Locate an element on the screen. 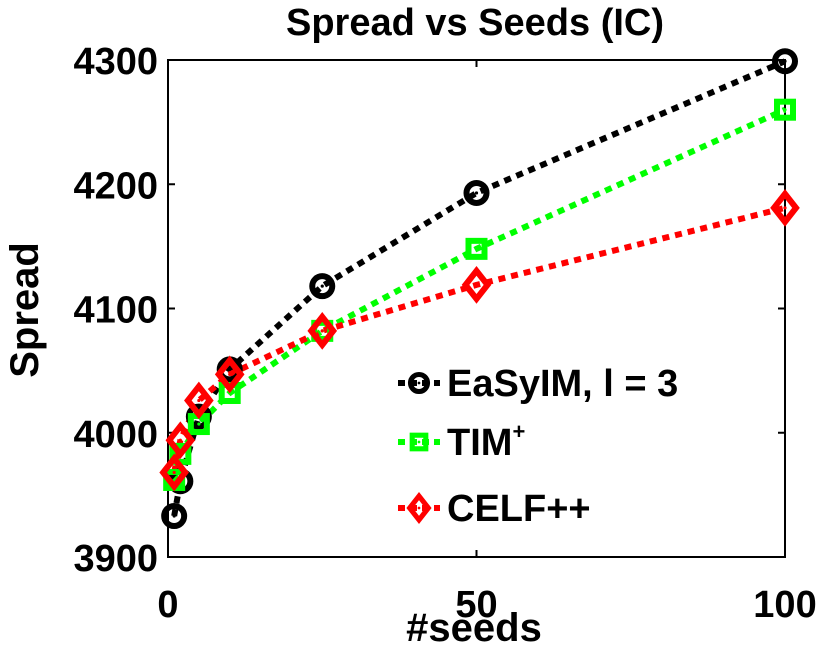  legend-entry: EaSyIM, l = 3 is located at coordinates (538, 384).